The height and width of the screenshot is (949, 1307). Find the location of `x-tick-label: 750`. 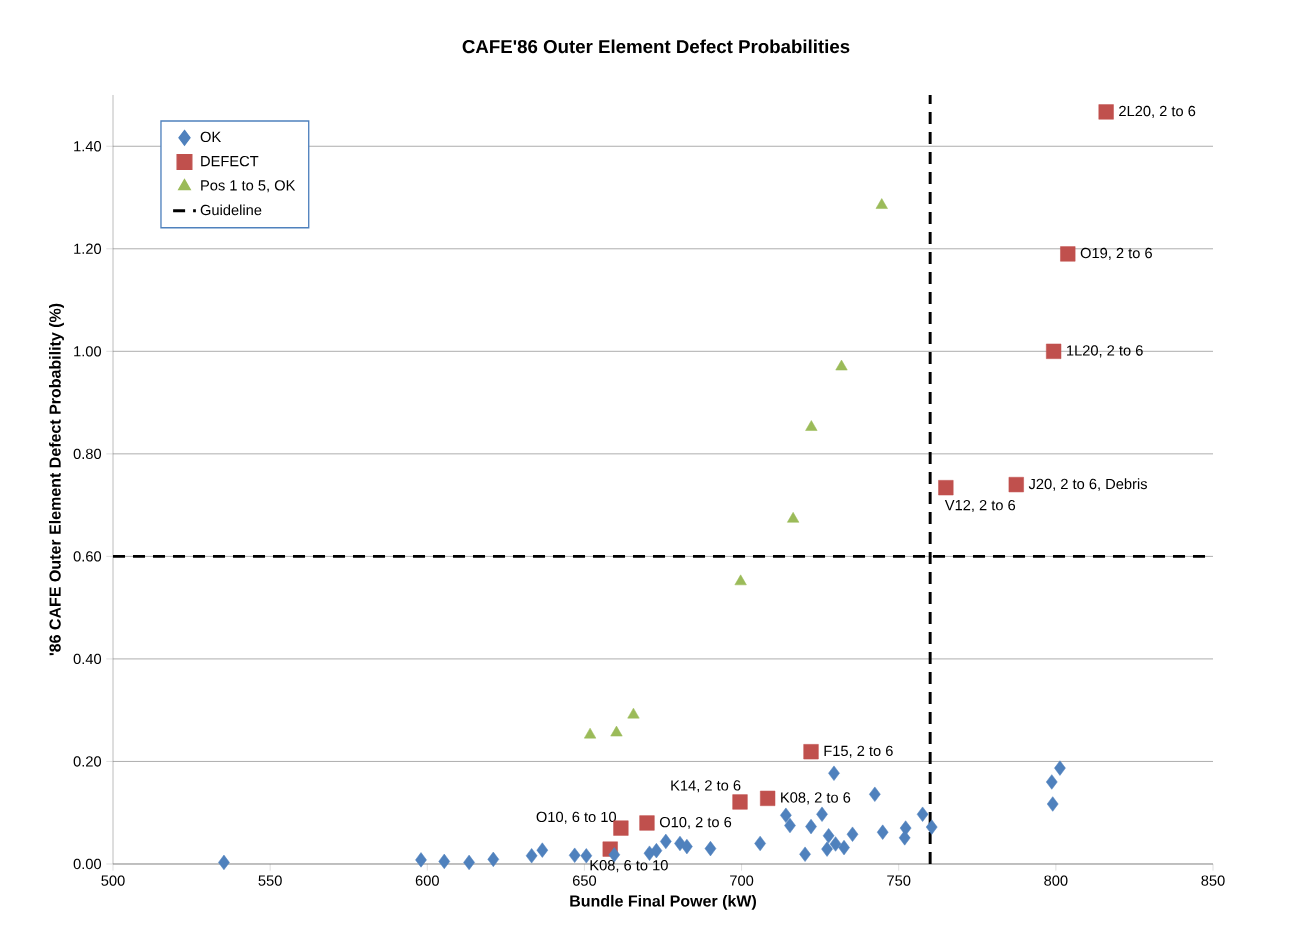

x-tick-label: 750 is located at coordinates (899, 880).